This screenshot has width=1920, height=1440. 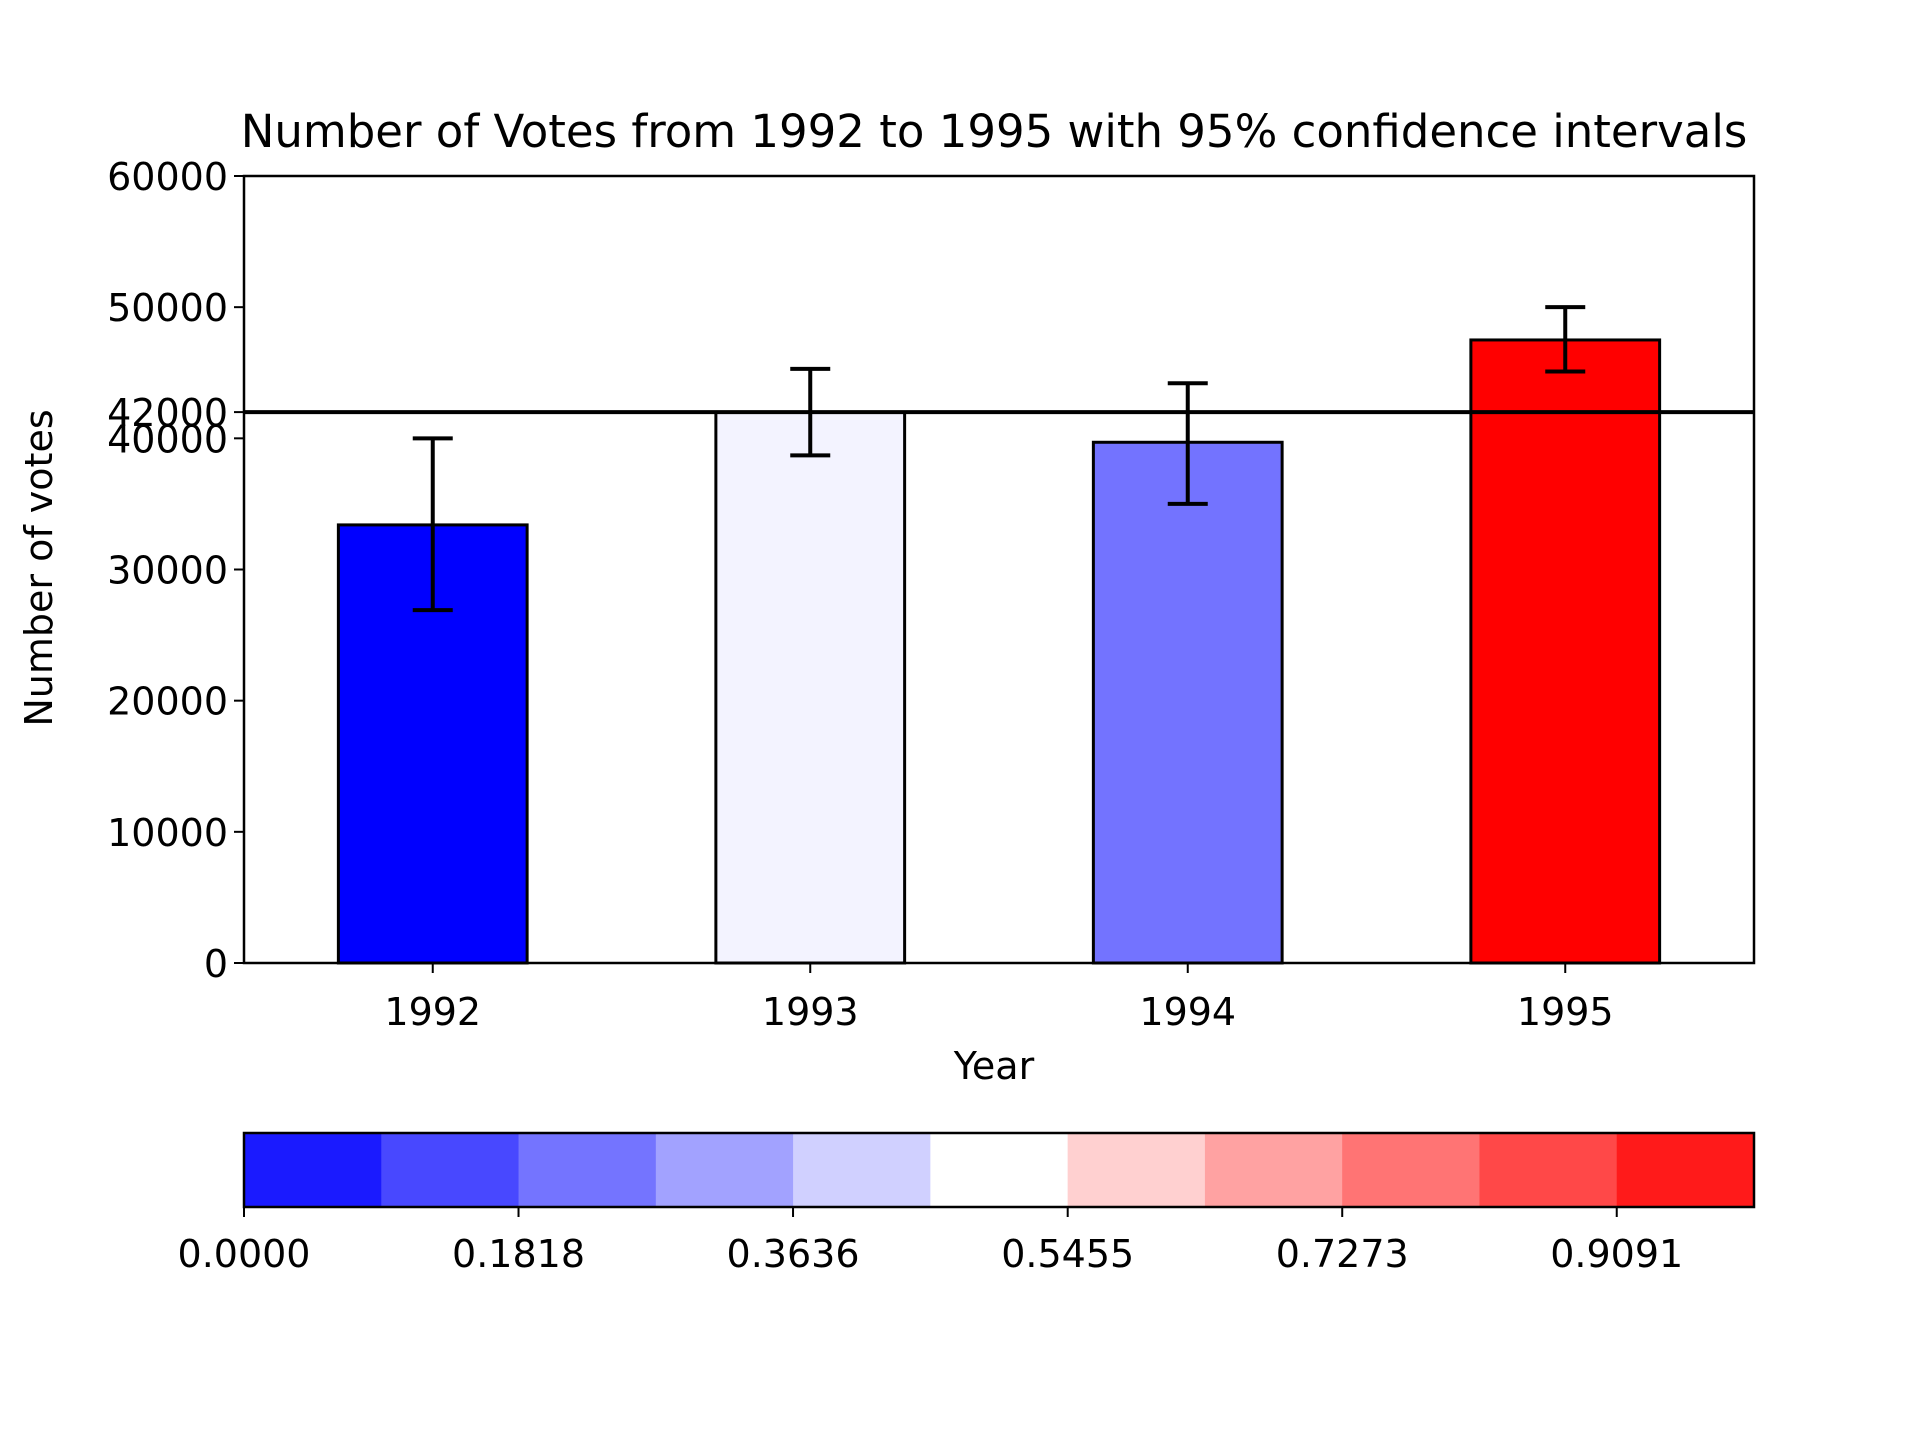 What do you see at coordinates (810, 687) in the screenshot?
I see `bar-1993` at bounding box center [810, 687].